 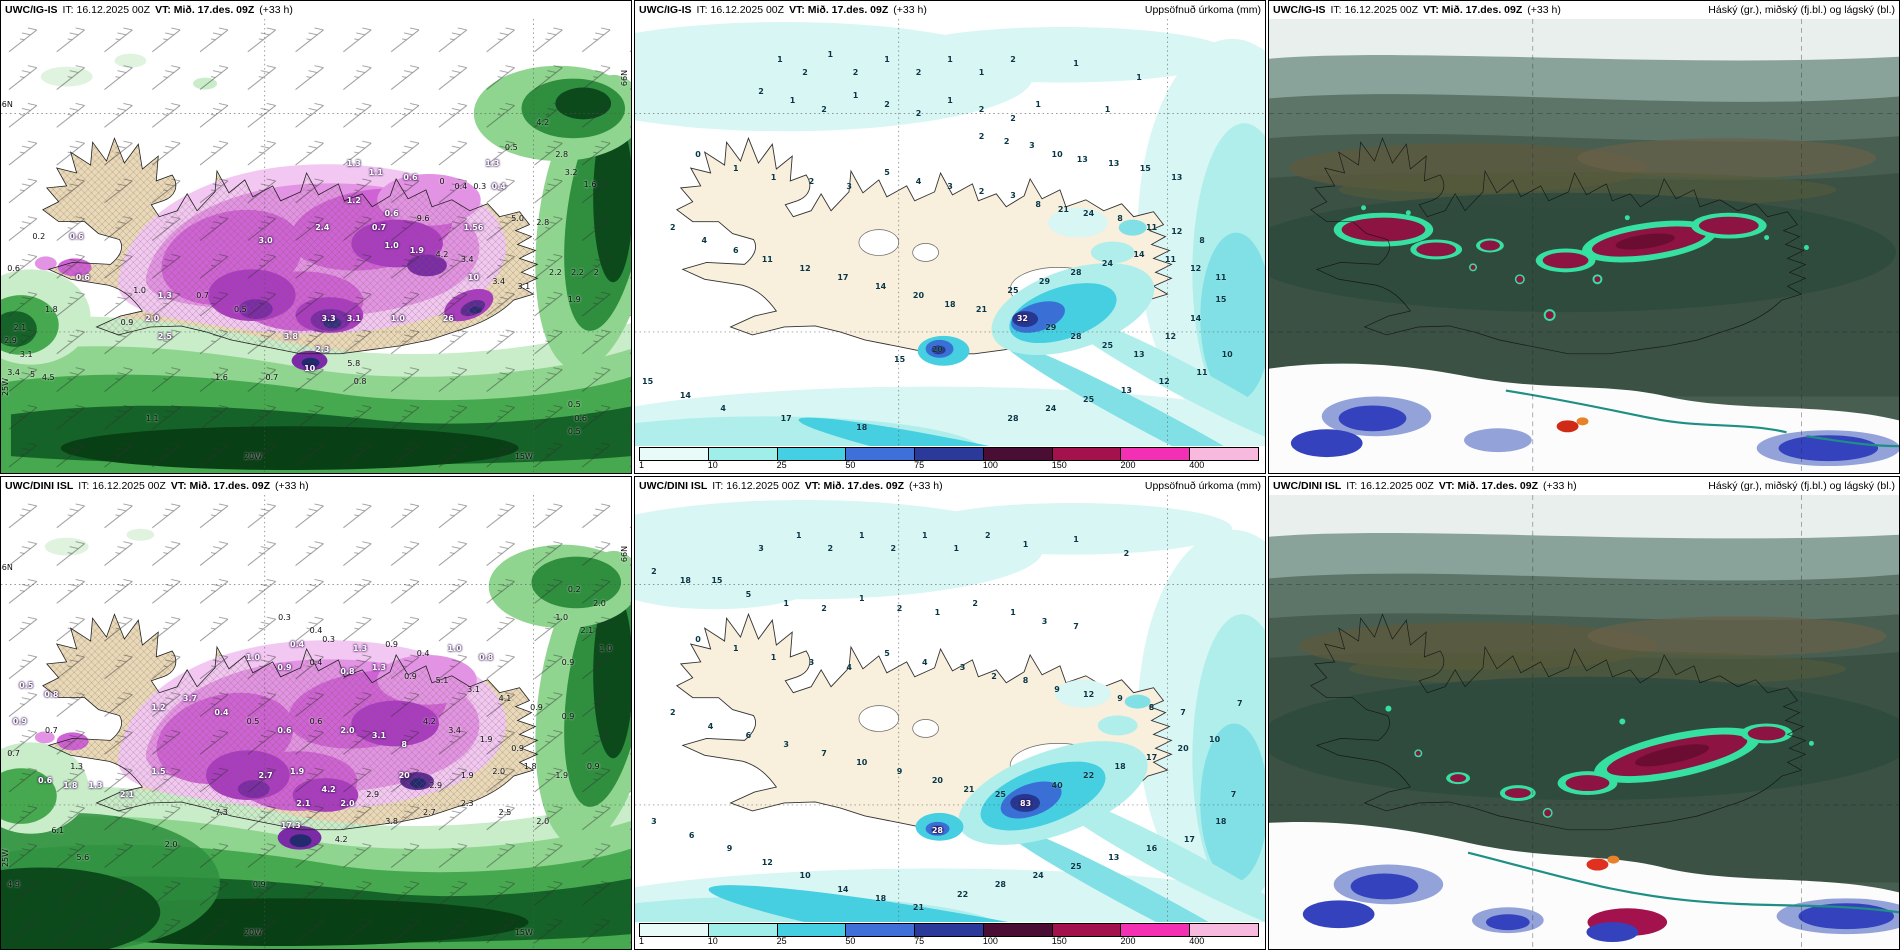 I want to click on map-value-label: 18, so click(x=881, y=899).